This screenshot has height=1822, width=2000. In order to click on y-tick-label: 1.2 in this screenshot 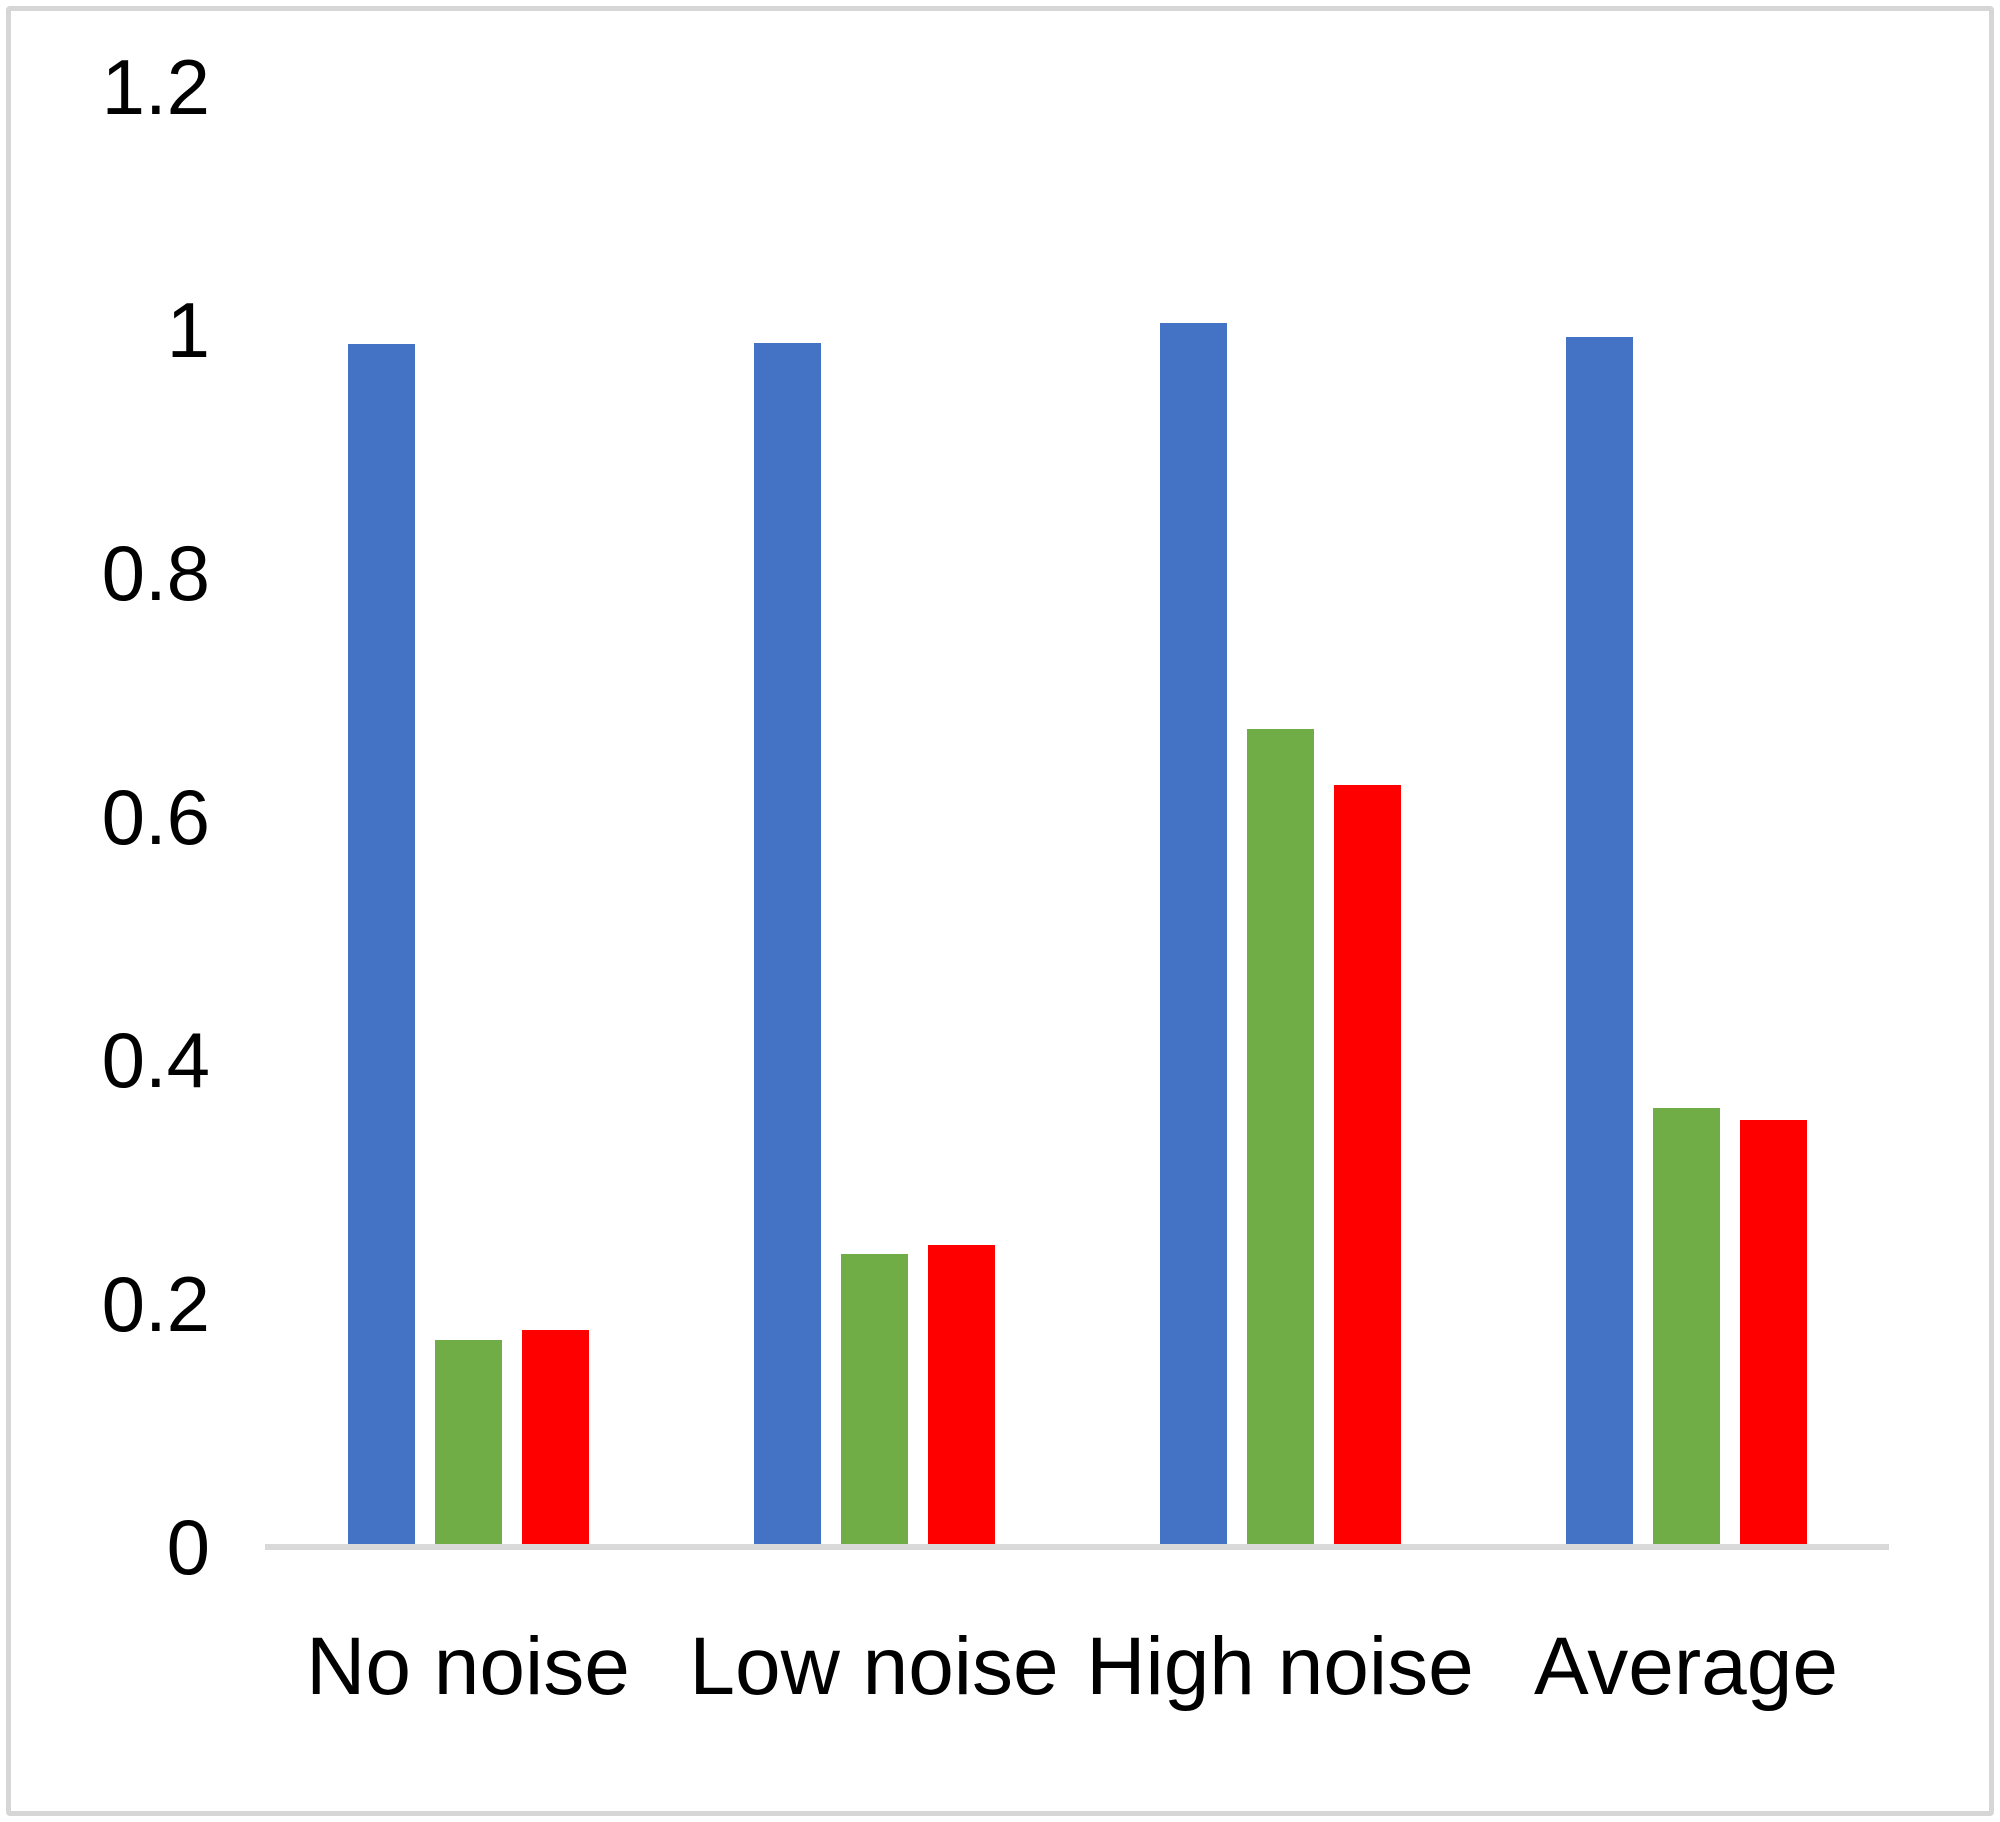, I will do `click(155, 86)`.